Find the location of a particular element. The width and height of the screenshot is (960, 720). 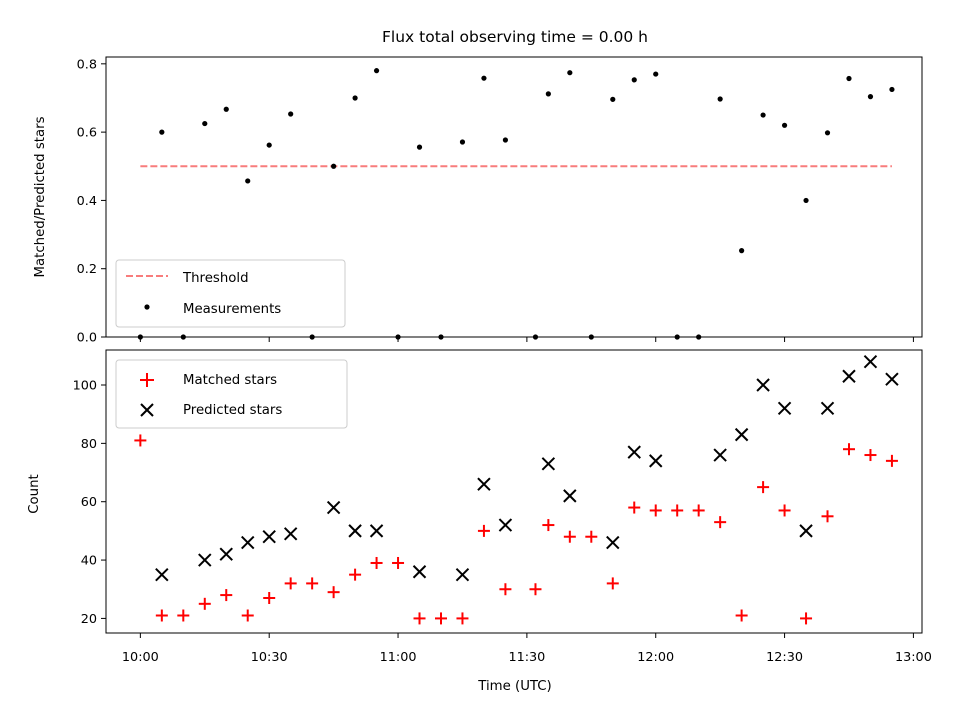

count-legend: Matched stars Predicted stars is located at coordinates (231, 394).